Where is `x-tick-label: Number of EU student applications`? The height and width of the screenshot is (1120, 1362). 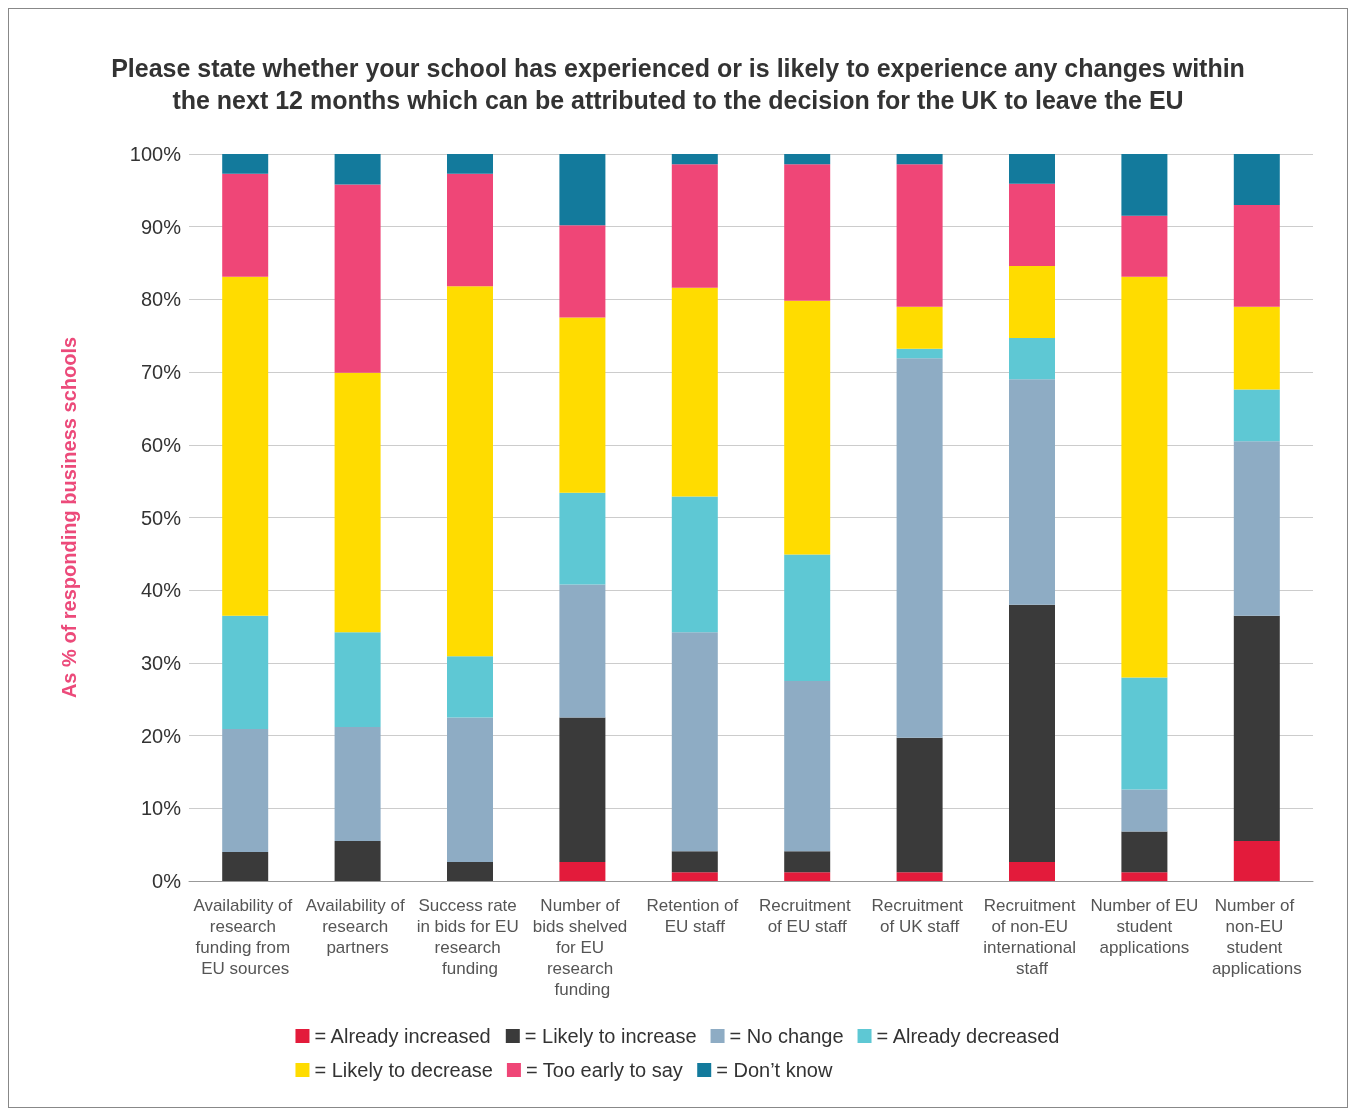
x-tick-label: Number of EU student applications is located at coordinates (1144, 926).